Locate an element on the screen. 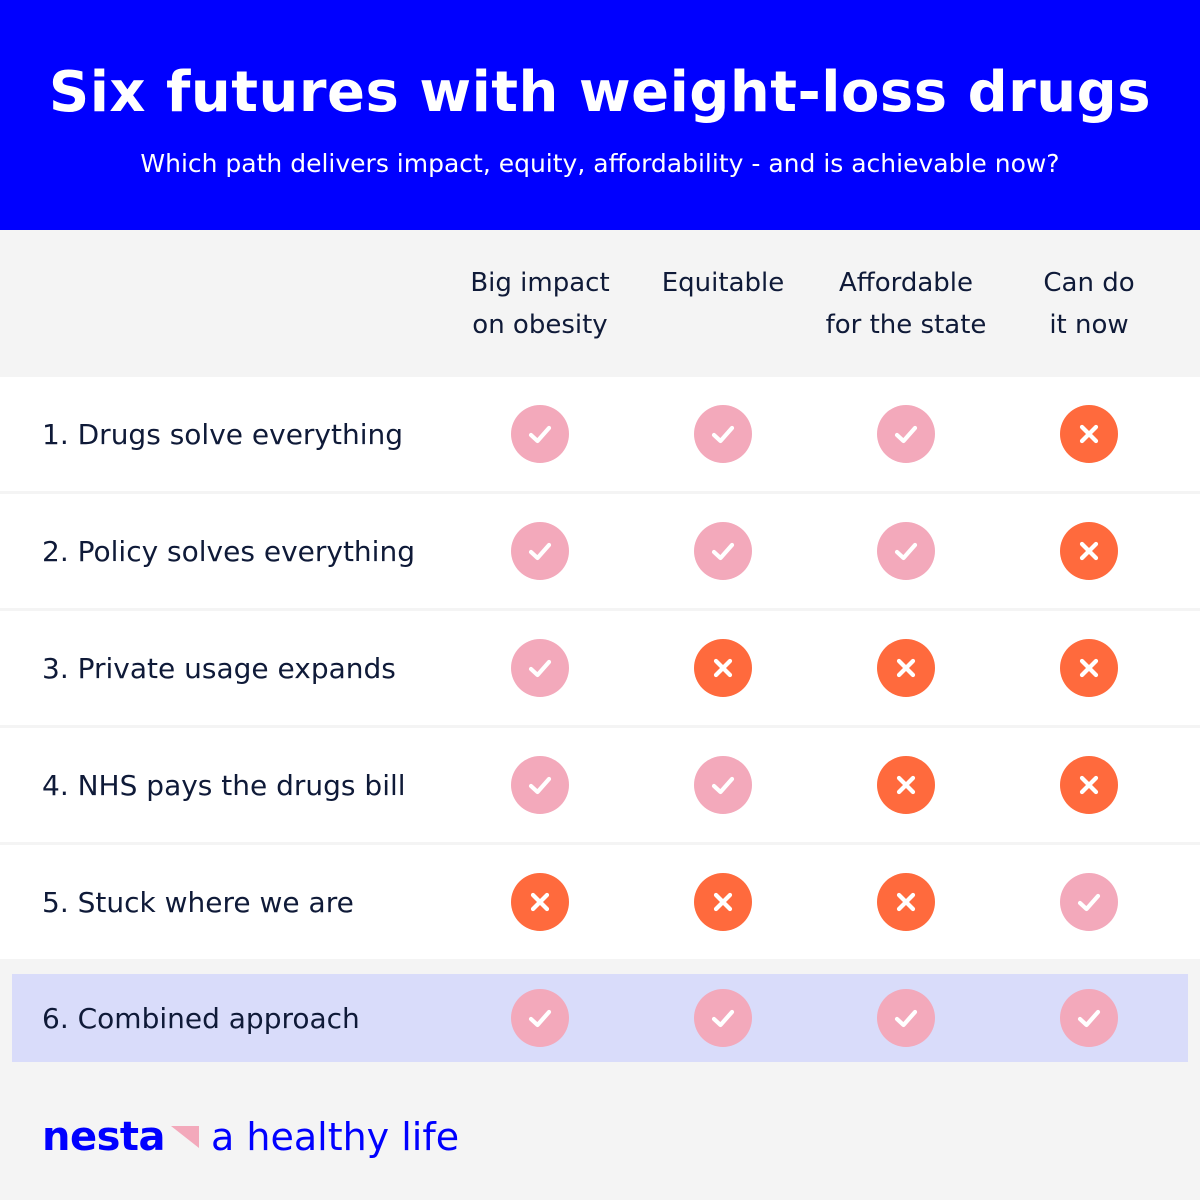 The width and height of the screenshot is (1200, 1200). nesta-logo: nesta is located at coordinates (104, 1137).